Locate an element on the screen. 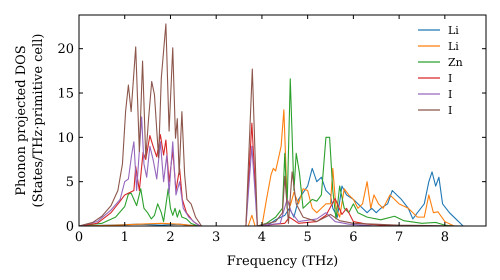  x-tick-label: 4 is located at coordinates (262, 237).